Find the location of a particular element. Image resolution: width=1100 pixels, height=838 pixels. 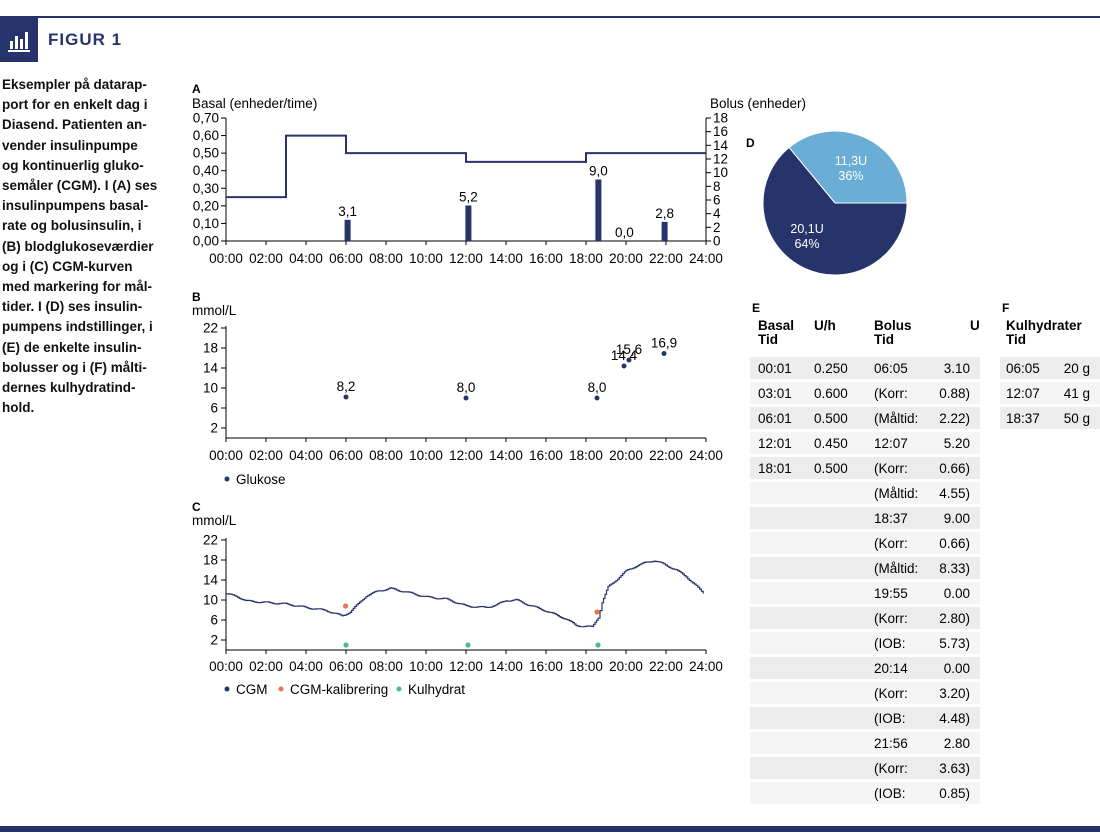

panel-a-x-tick-label: 14:00 is located at coordinates (506, 258).